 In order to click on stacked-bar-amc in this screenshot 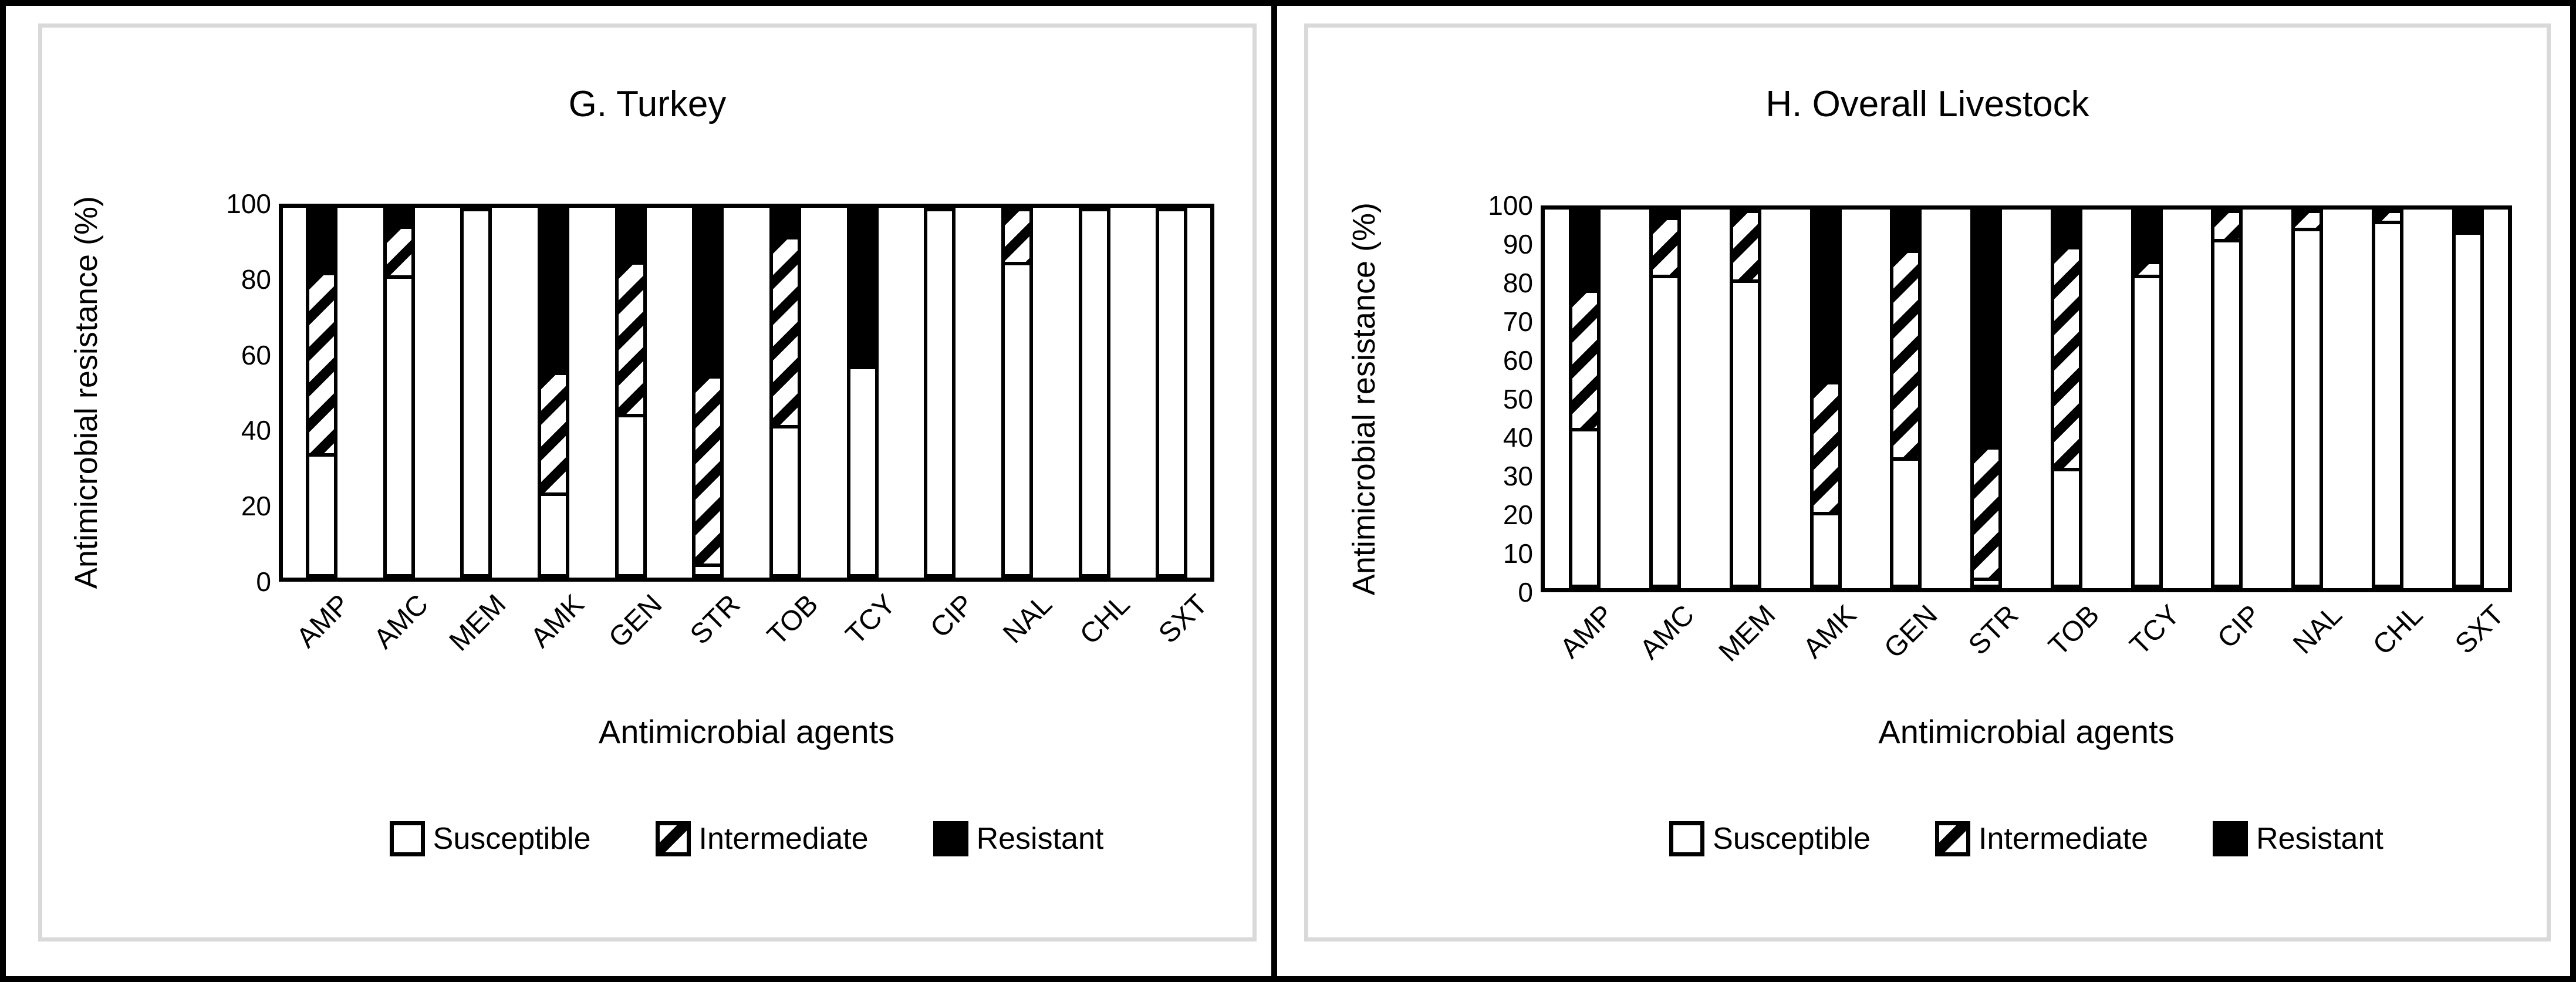, I will do `click(1666, 399)`.